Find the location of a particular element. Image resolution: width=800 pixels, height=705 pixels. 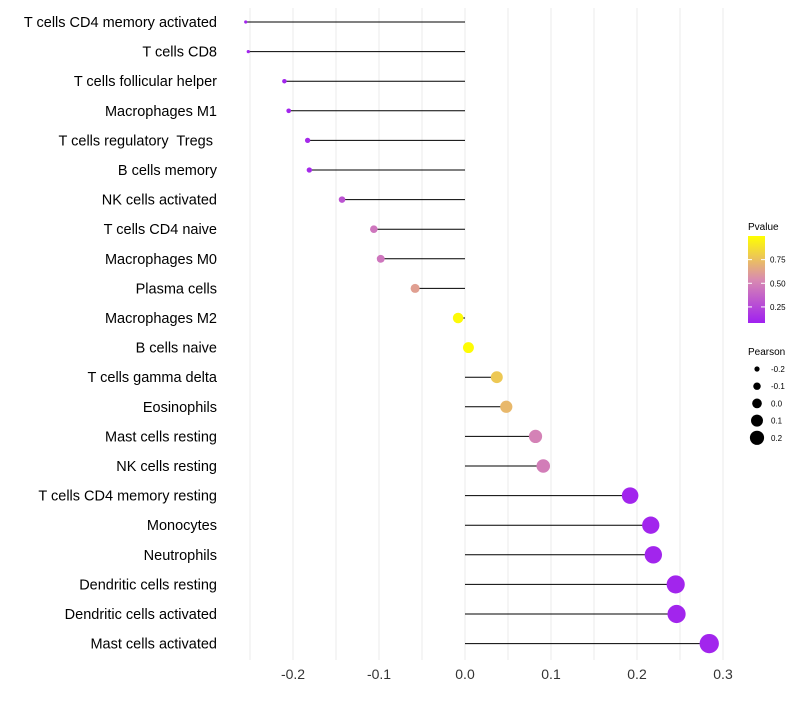

pvalue-legend-label: 0.75 is located at coordinates (778, 260).